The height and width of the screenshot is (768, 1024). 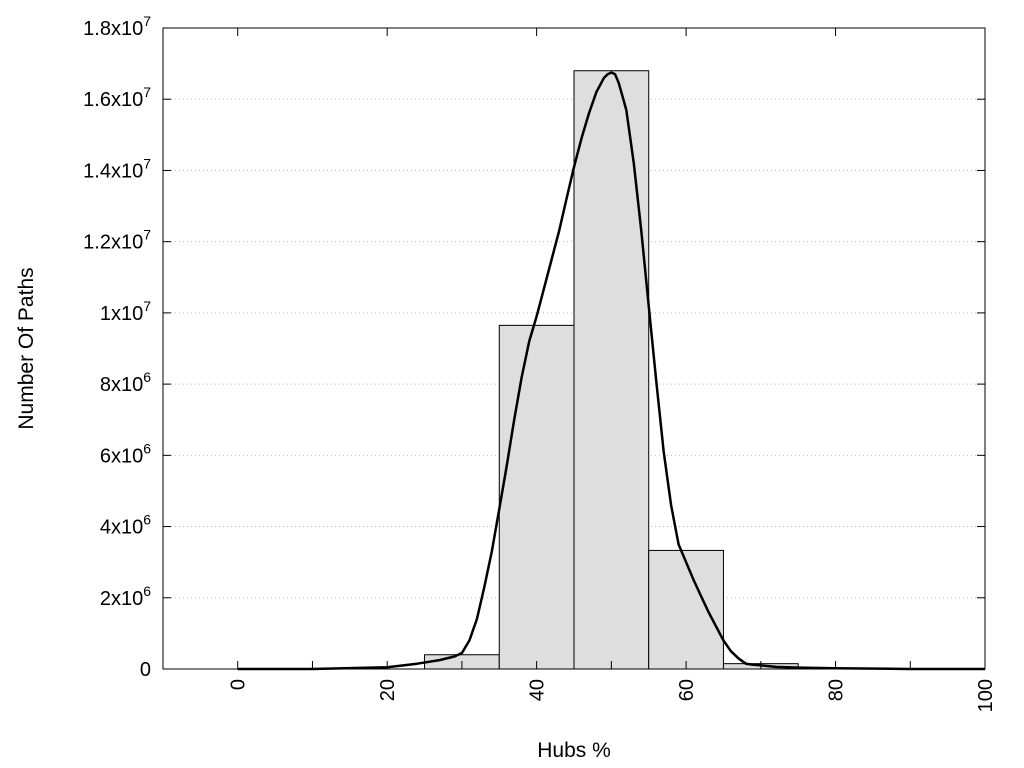 What do you see at coordinates (121, 528) in the screenshot?
I see `y-tick-mantissa: 4x10` at bounding box center [121, 528].